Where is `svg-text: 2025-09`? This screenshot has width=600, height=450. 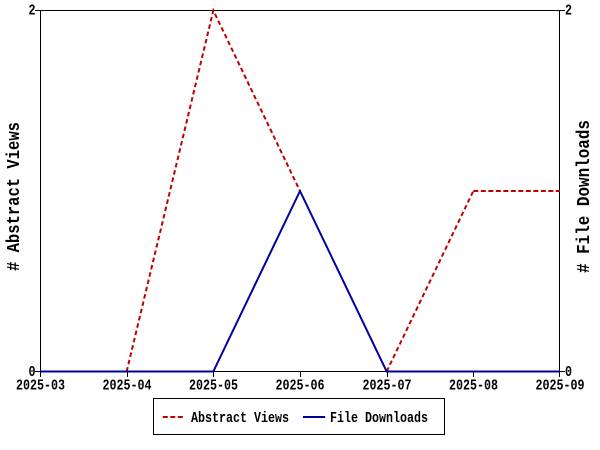
svg-text: 2025-09 is located at coordinates (560, 386).